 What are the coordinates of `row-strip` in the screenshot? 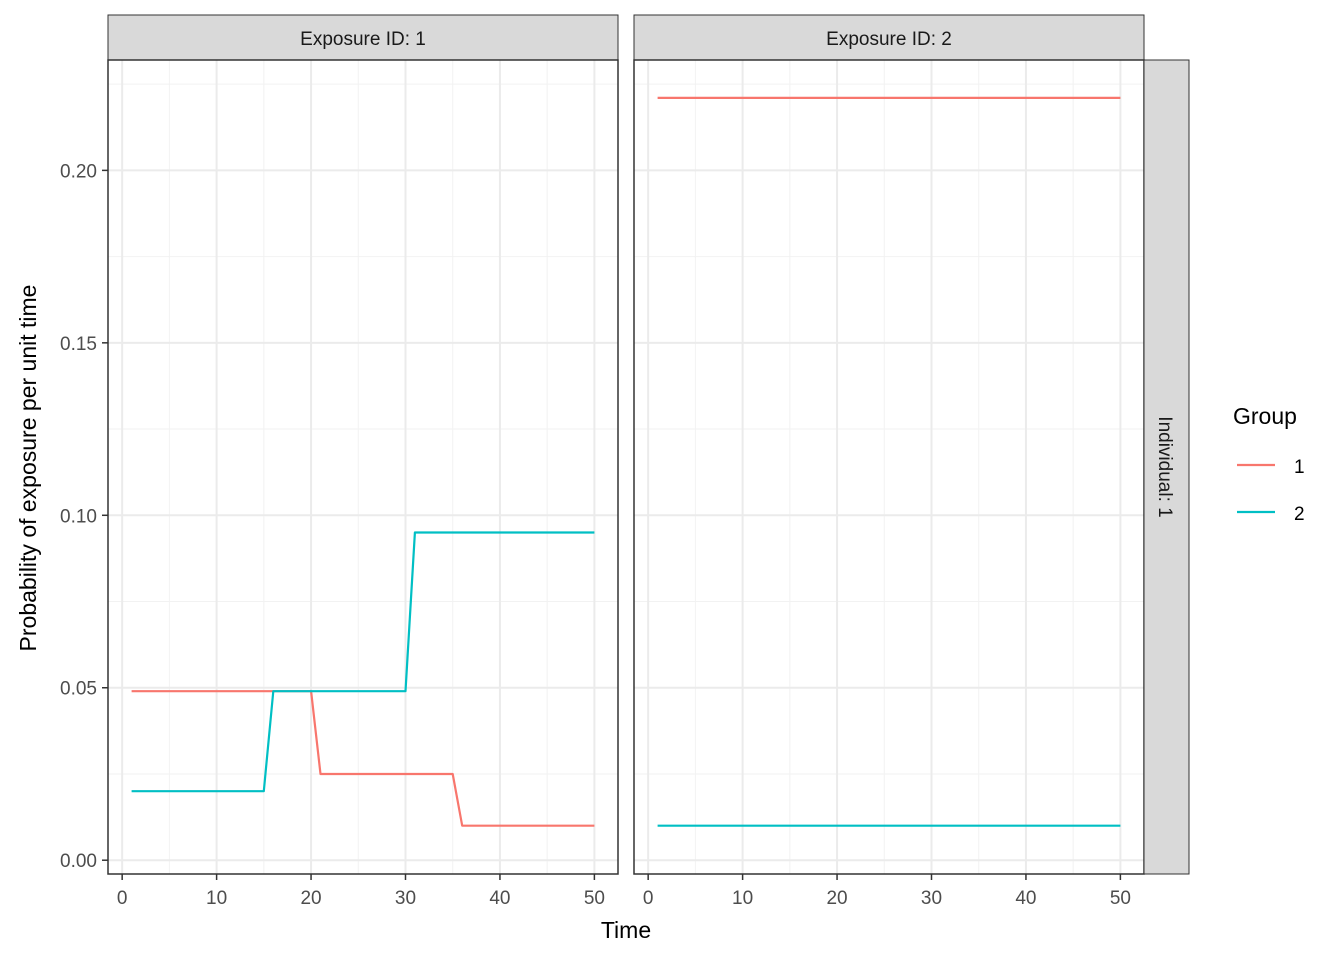 It's located at (1166, 467).